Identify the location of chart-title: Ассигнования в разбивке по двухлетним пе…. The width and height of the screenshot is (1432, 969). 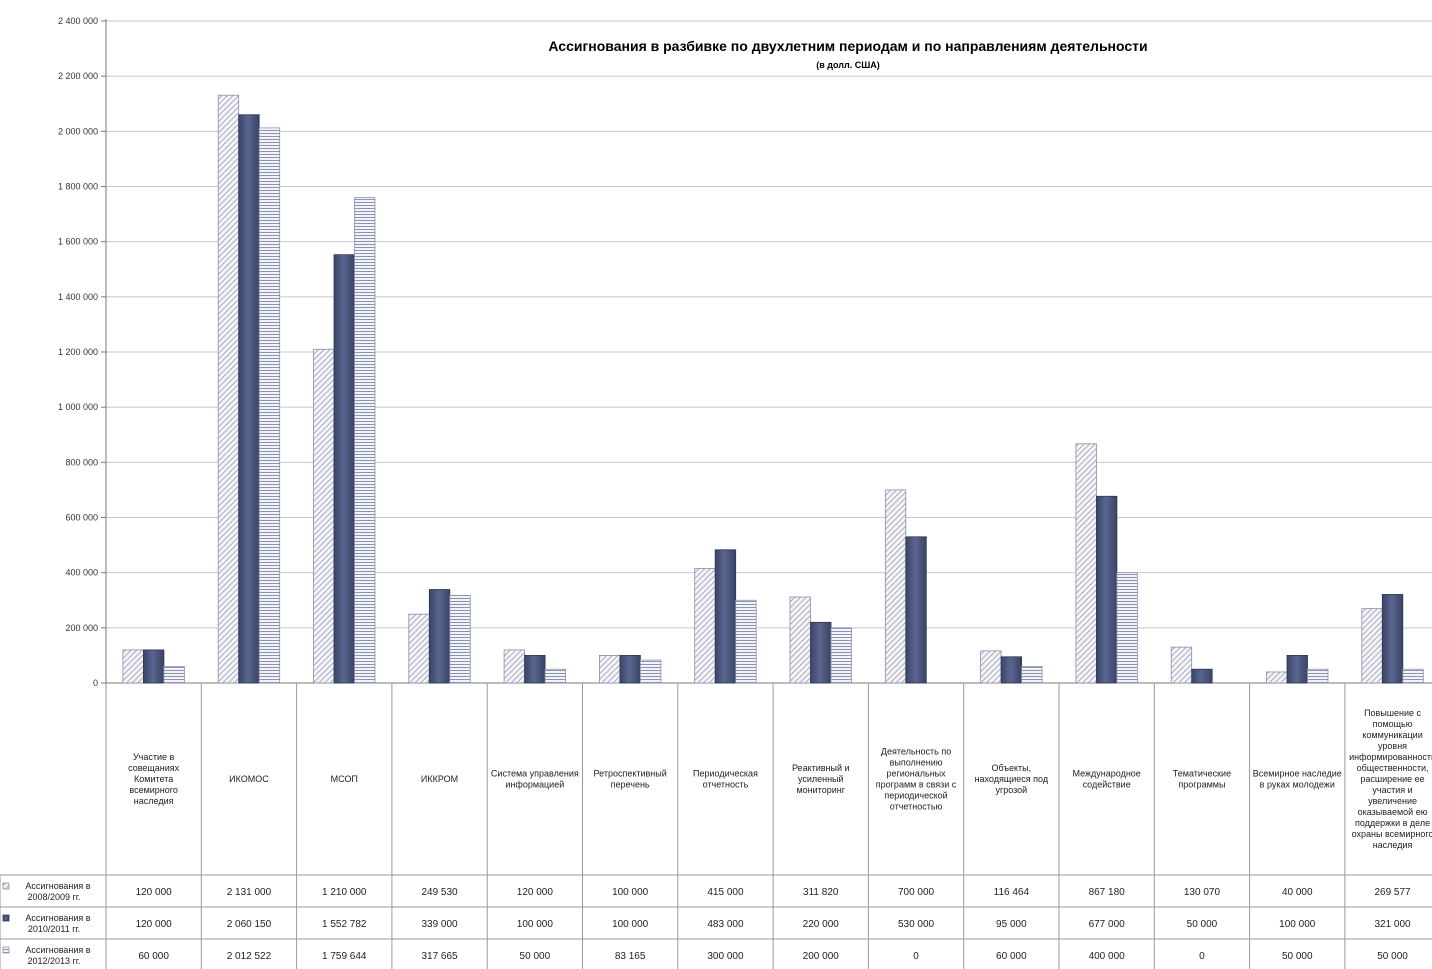
(847, 46).